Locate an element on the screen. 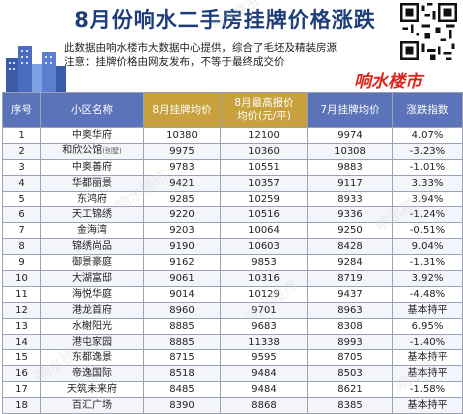  cell-jul-avg: 9250 is located at coordinates (350, 231).